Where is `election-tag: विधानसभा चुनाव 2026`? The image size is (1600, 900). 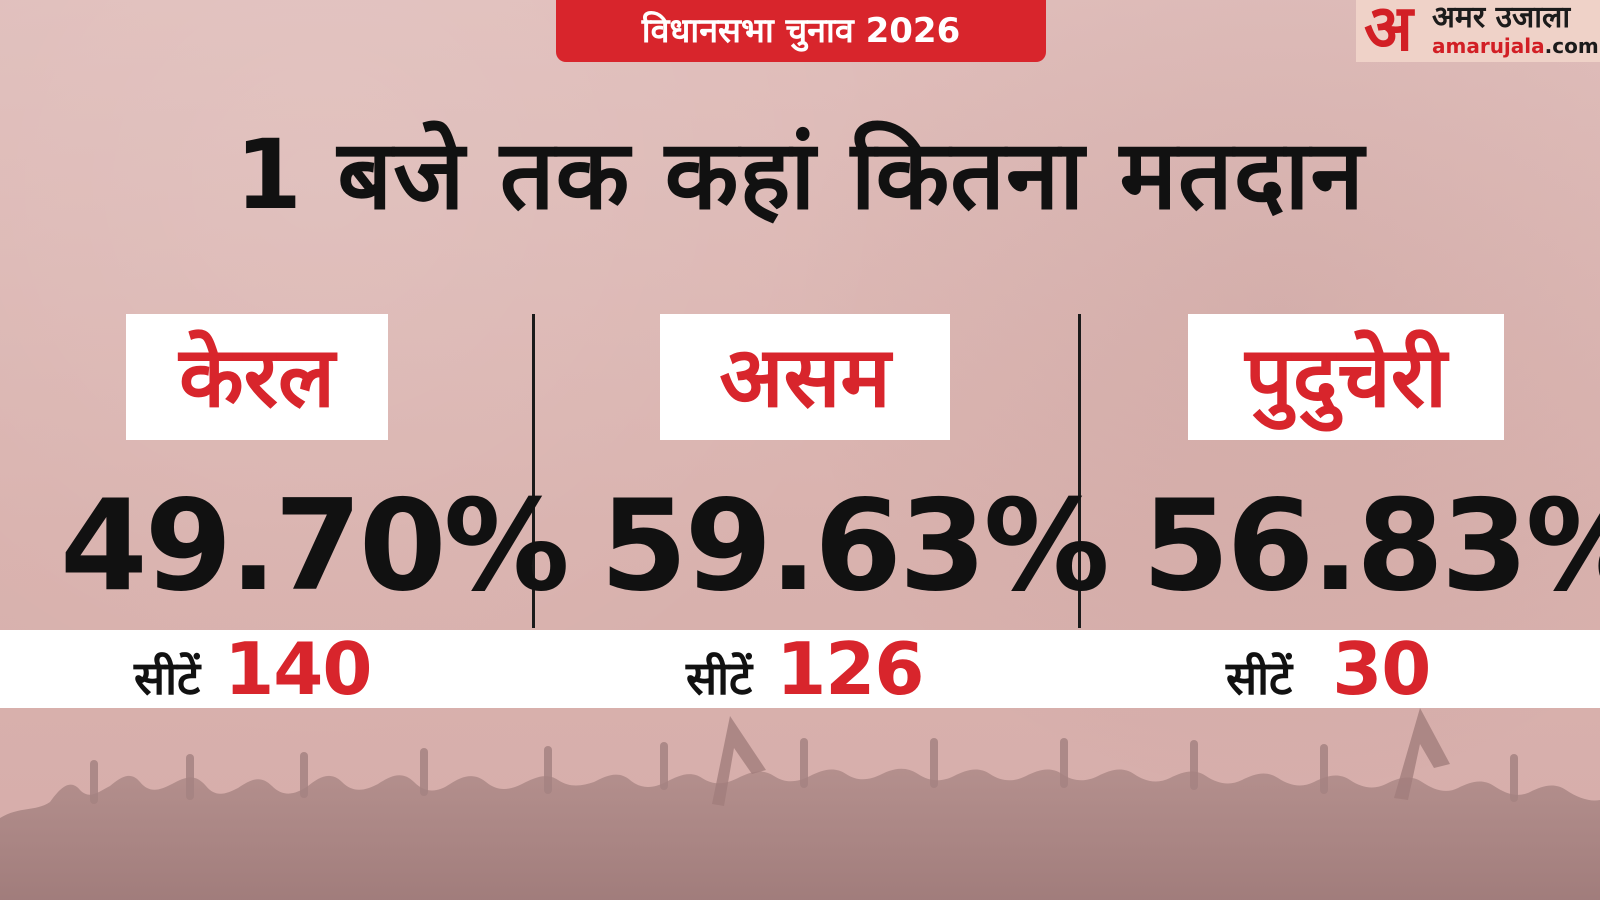
election-tag: विधानसभा चुनाव 2026 is located at coordinates (801, 31).